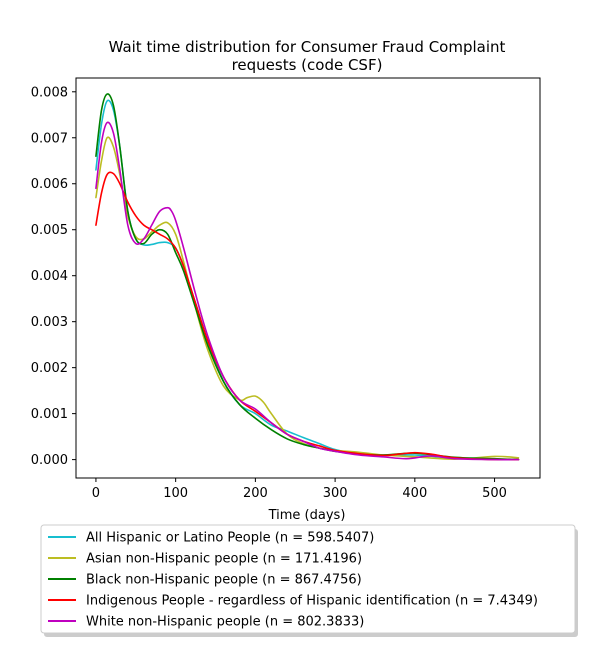  Describe the element at coordinates (49, 368) in the screenshot. I see `y-tick-label: 0.002` at that location.